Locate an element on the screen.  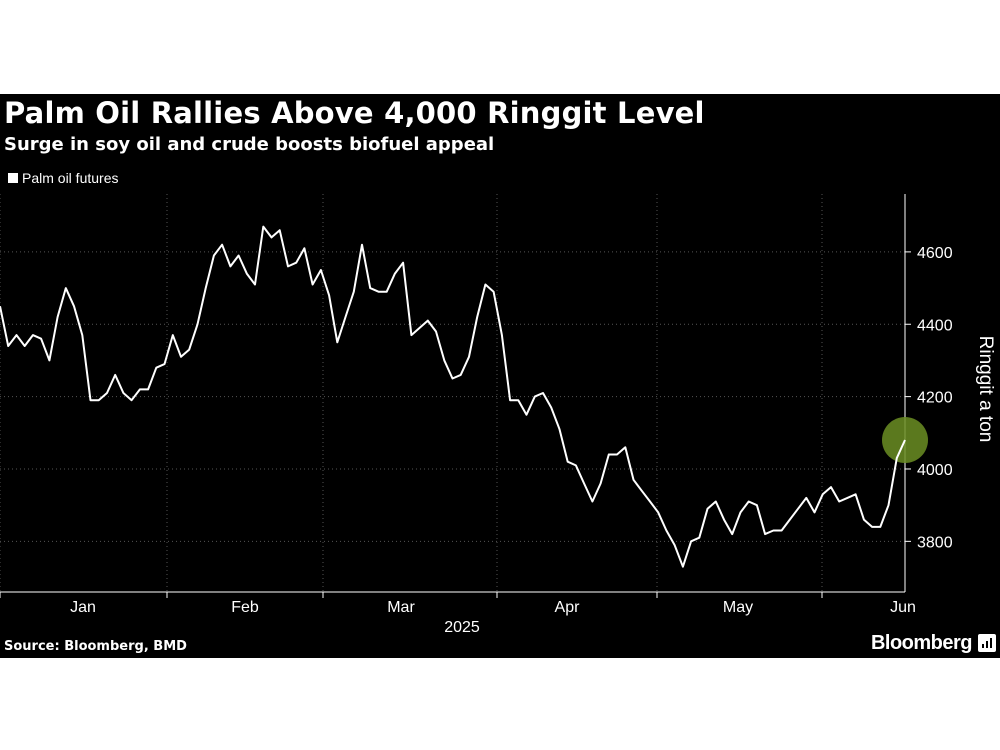
x-tick-label: May is located at coordinates (738, 607).